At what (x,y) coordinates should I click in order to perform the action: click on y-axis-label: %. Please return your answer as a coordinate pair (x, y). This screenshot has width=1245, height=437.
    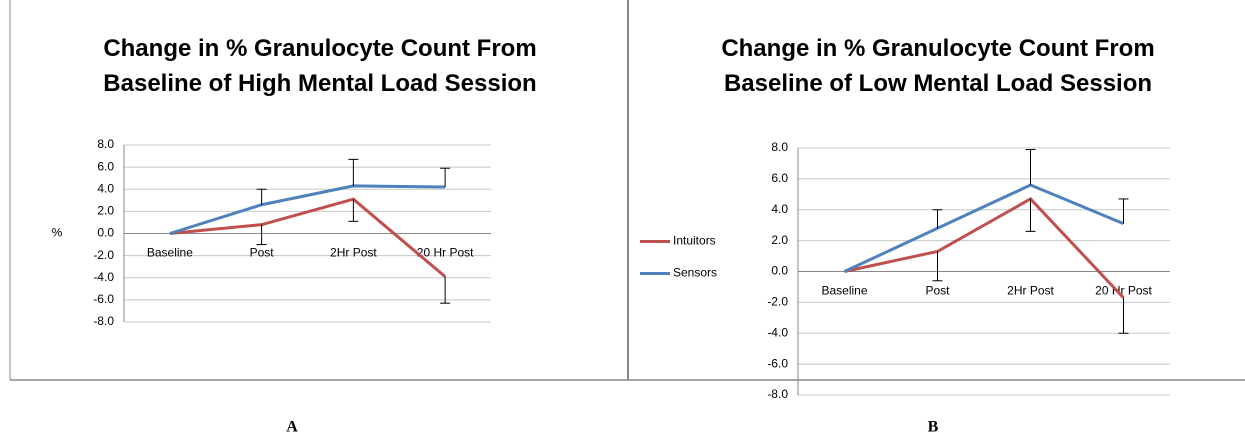
    Looking at the image, I should click on (57, 233).